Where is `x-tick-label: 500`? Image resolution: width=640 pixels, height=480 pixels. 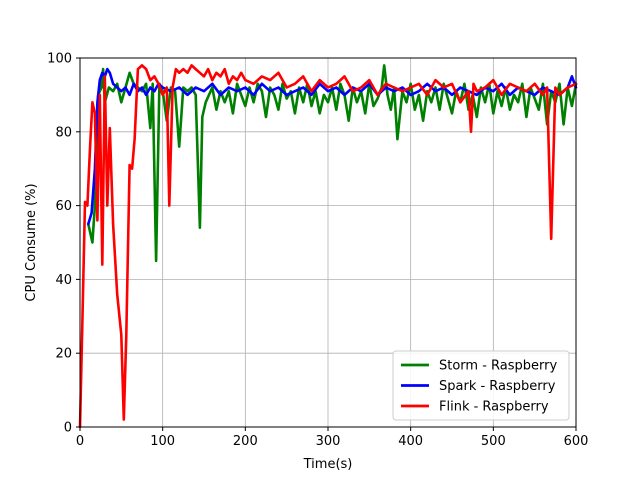
x-tick-label: 500 is located at coordinates (493, 441).